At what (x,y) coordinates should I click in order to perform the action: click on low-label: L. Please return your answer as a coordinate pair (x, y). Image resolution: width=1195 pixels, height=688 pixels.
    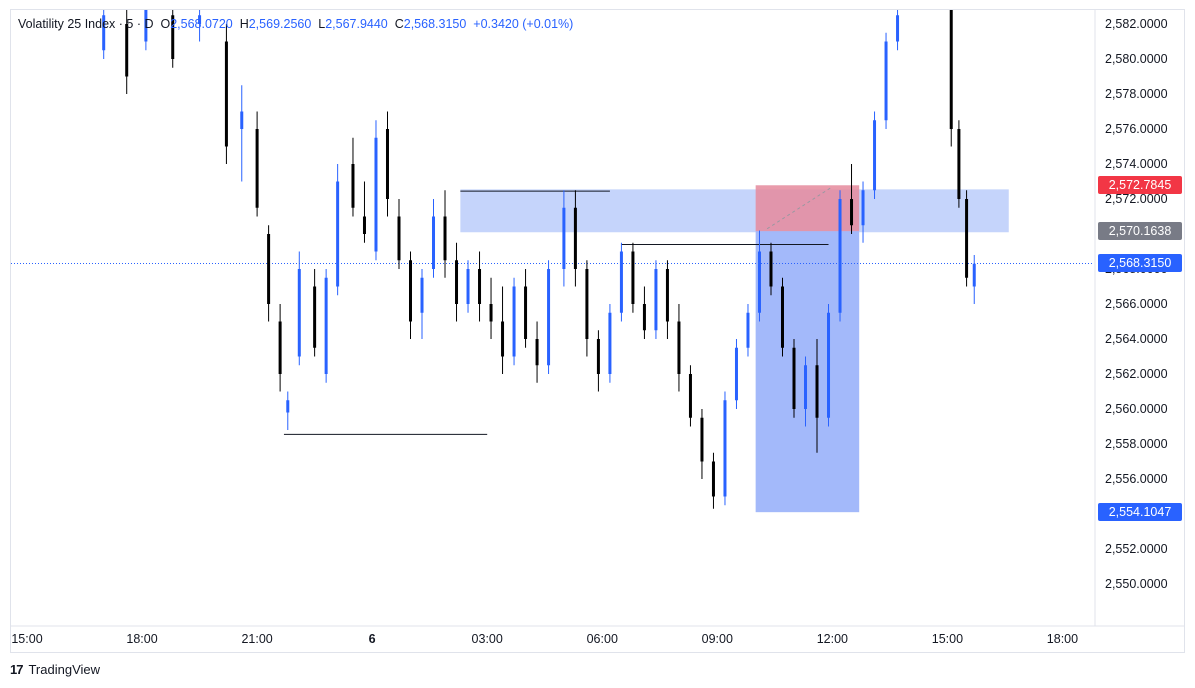
    Looking at the image, I should click on (322, 24).